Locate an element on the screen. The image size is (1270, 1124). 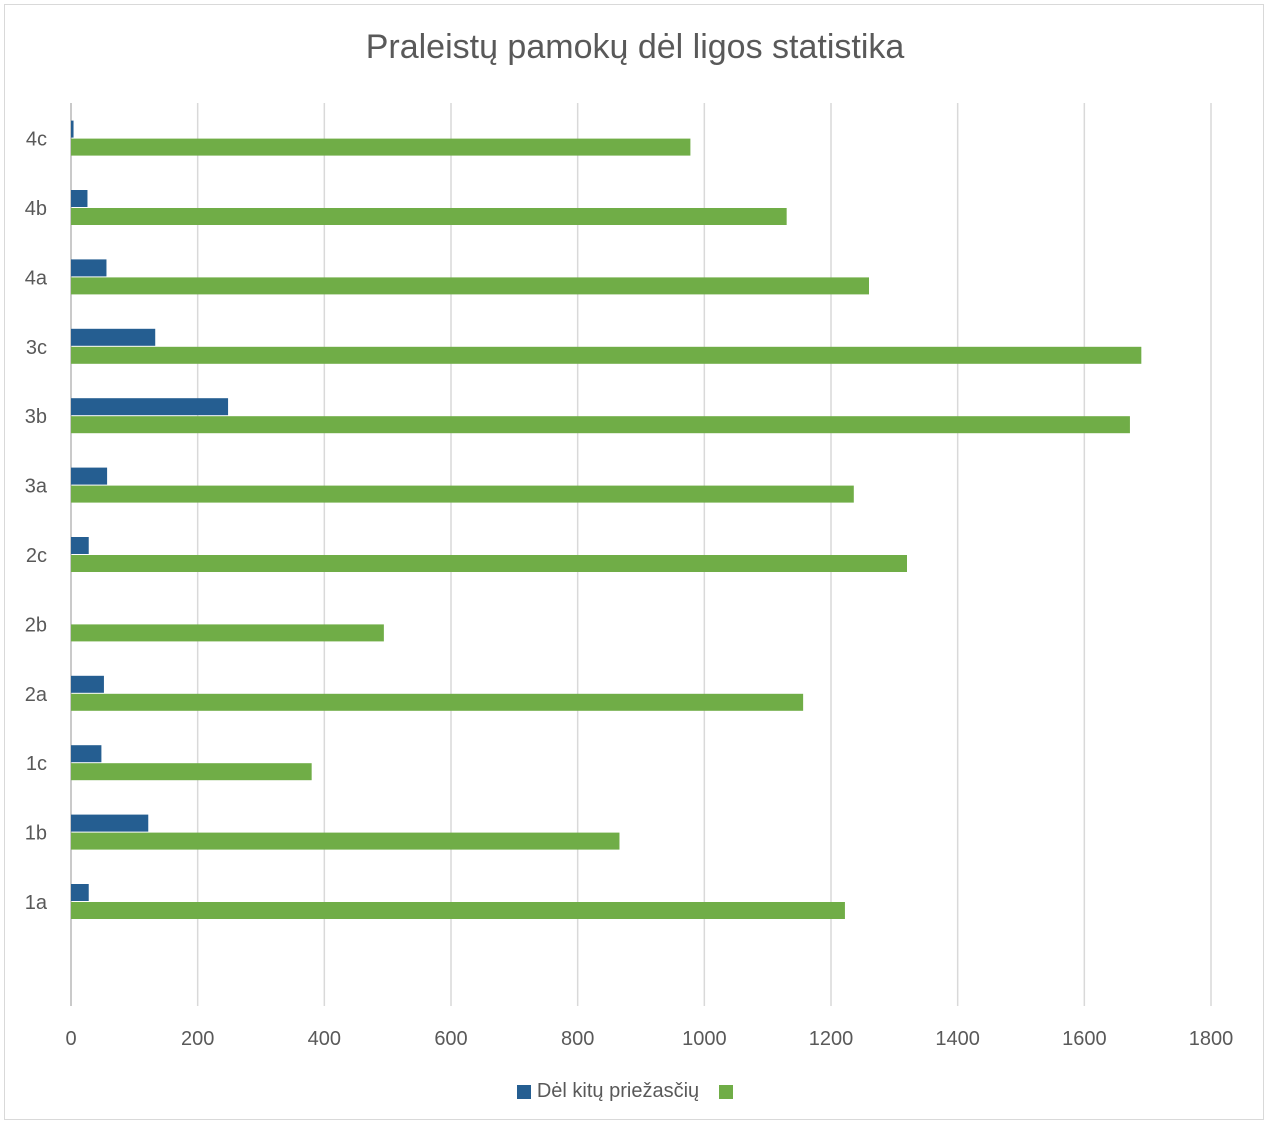
x-tick-label: 1800 is located at coordinates (1211, 1039).